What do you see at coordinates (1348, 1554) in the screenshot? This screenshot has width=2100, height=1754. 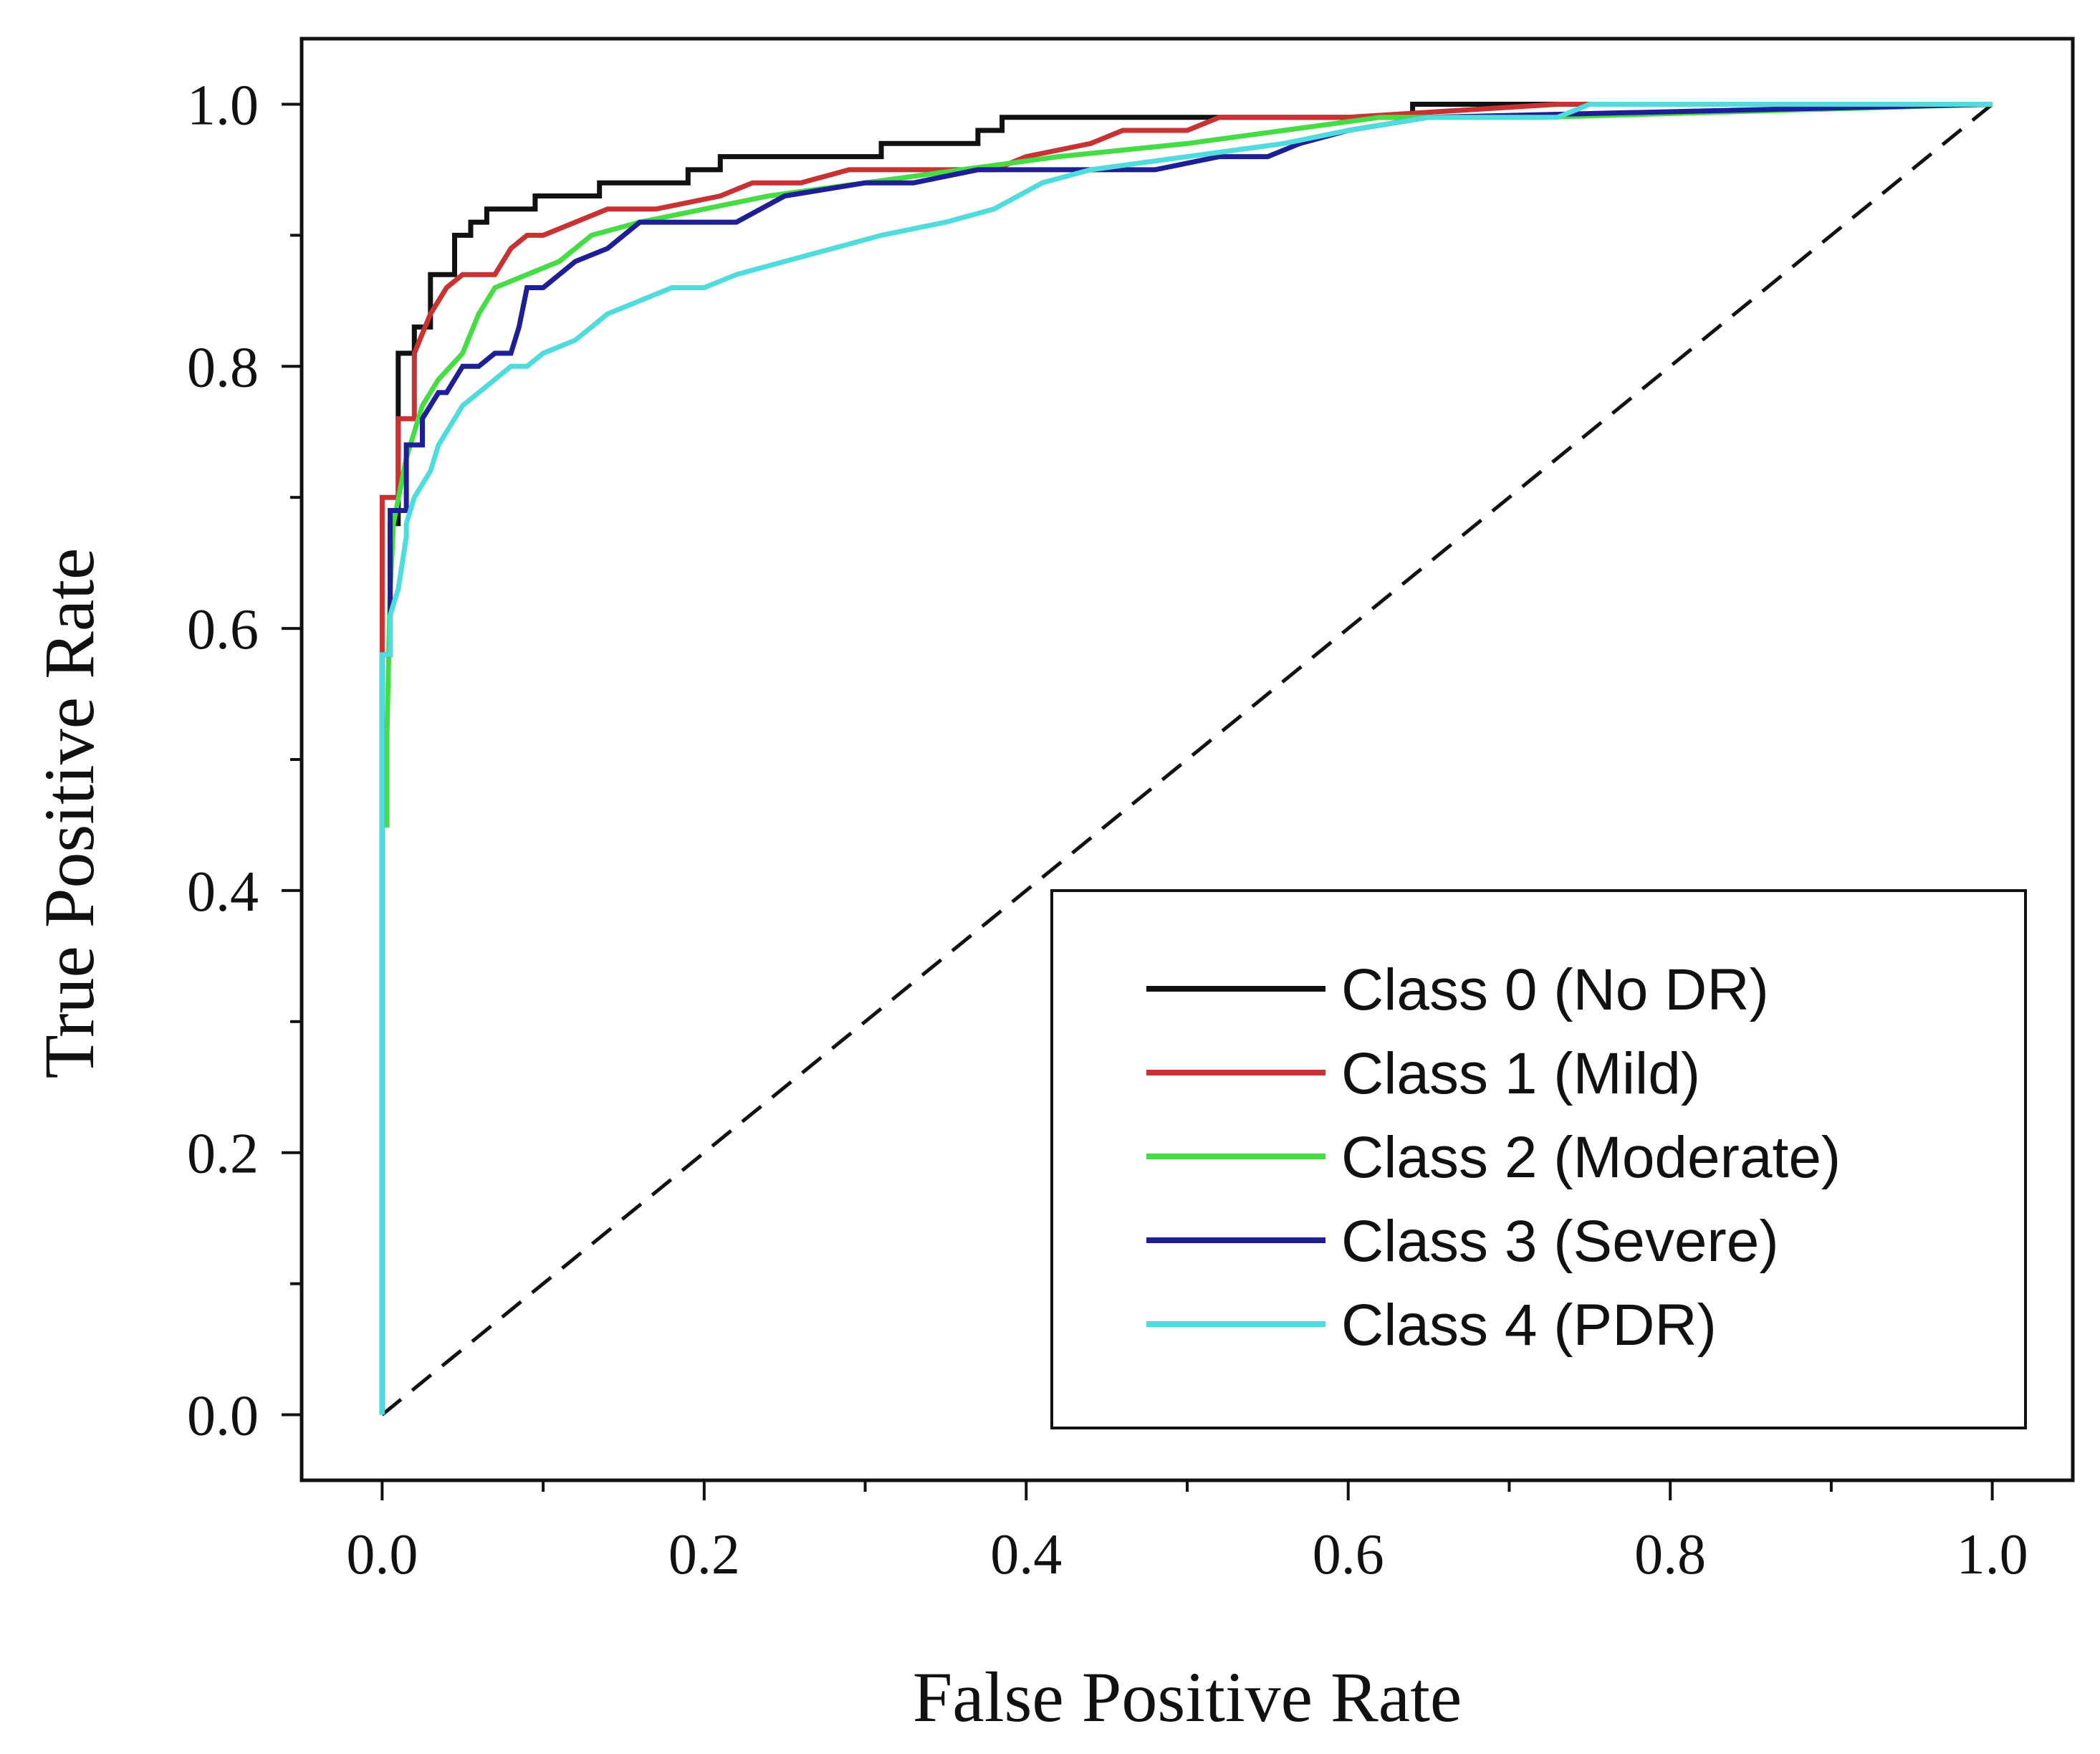 I see `x-tick-label-3: 0.6` at bounding box center [1348, 1554].